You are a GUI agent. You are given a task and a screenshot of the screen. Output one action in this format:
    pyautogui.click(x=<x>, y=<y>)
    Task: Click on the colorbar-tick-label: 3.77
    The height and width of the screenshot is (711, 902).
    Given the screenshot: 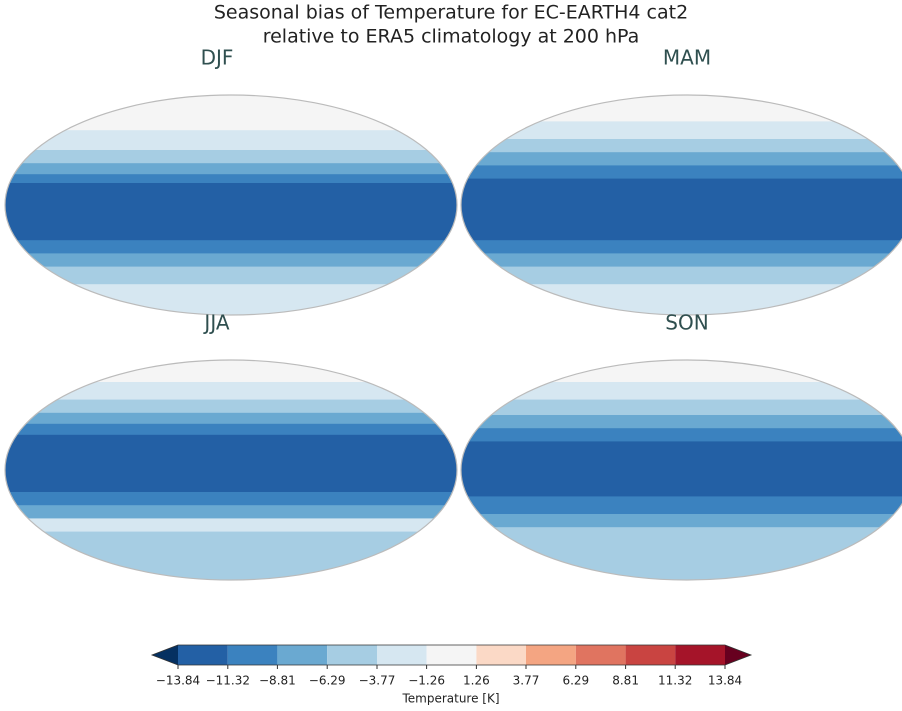 What is the action you would take?
    pyautogui.click(x=526, y=681)
    